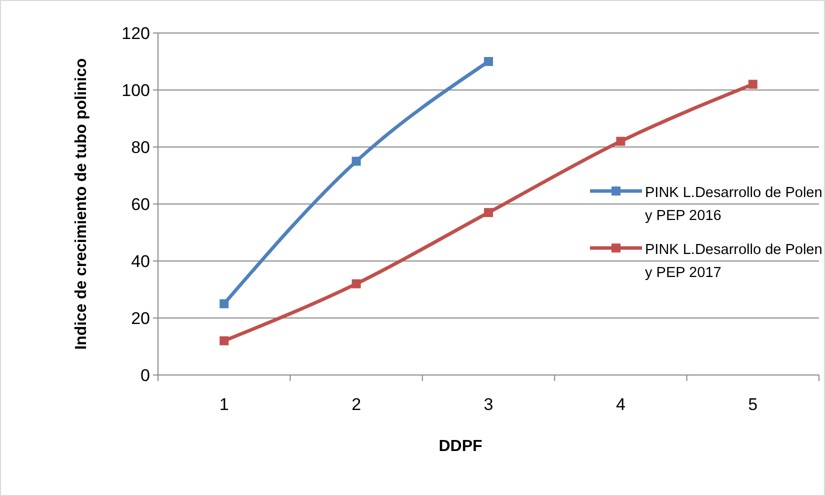 Image resolution: width=825 pixels, height=496 pixels. Describe the element at coordinates (140, 204) in the screenshot. I see `y-tick-label: 60` at that location.